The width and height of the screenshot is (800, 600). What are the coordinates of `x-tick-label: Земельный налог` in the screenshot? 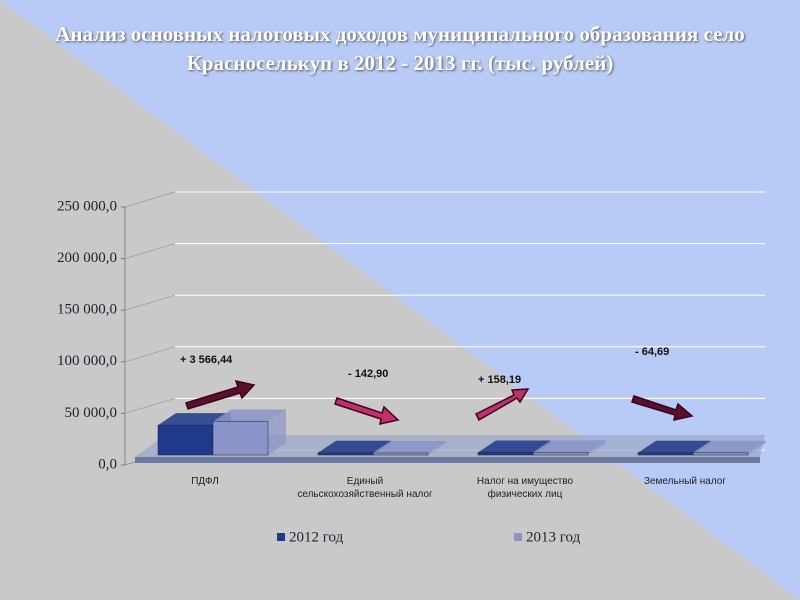 It's located at (685, 481).